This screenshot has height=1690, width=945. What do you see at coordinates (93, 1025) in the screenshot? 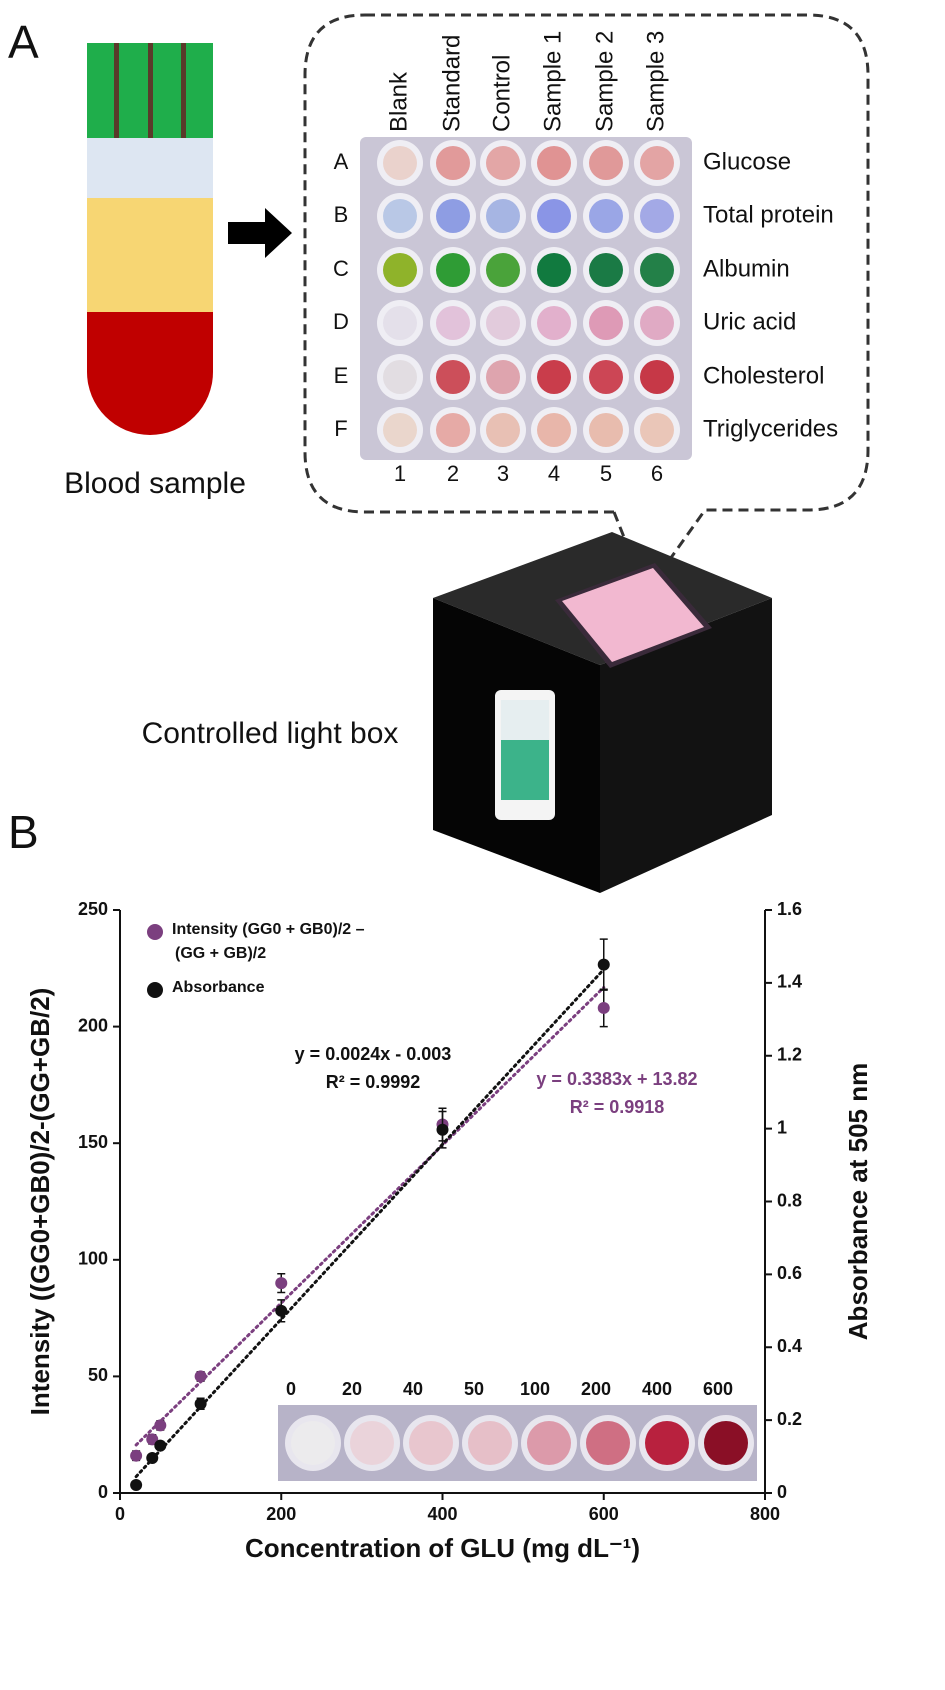
I see `y-tick-label: 200` at bounding box center [93, 1025].